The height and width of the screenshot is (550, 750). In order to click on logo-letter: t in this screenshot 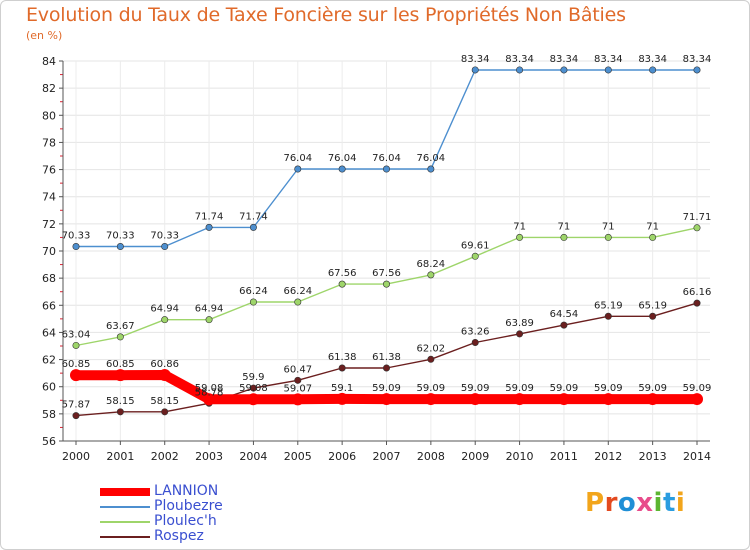, I will do `click(669, 503)`.